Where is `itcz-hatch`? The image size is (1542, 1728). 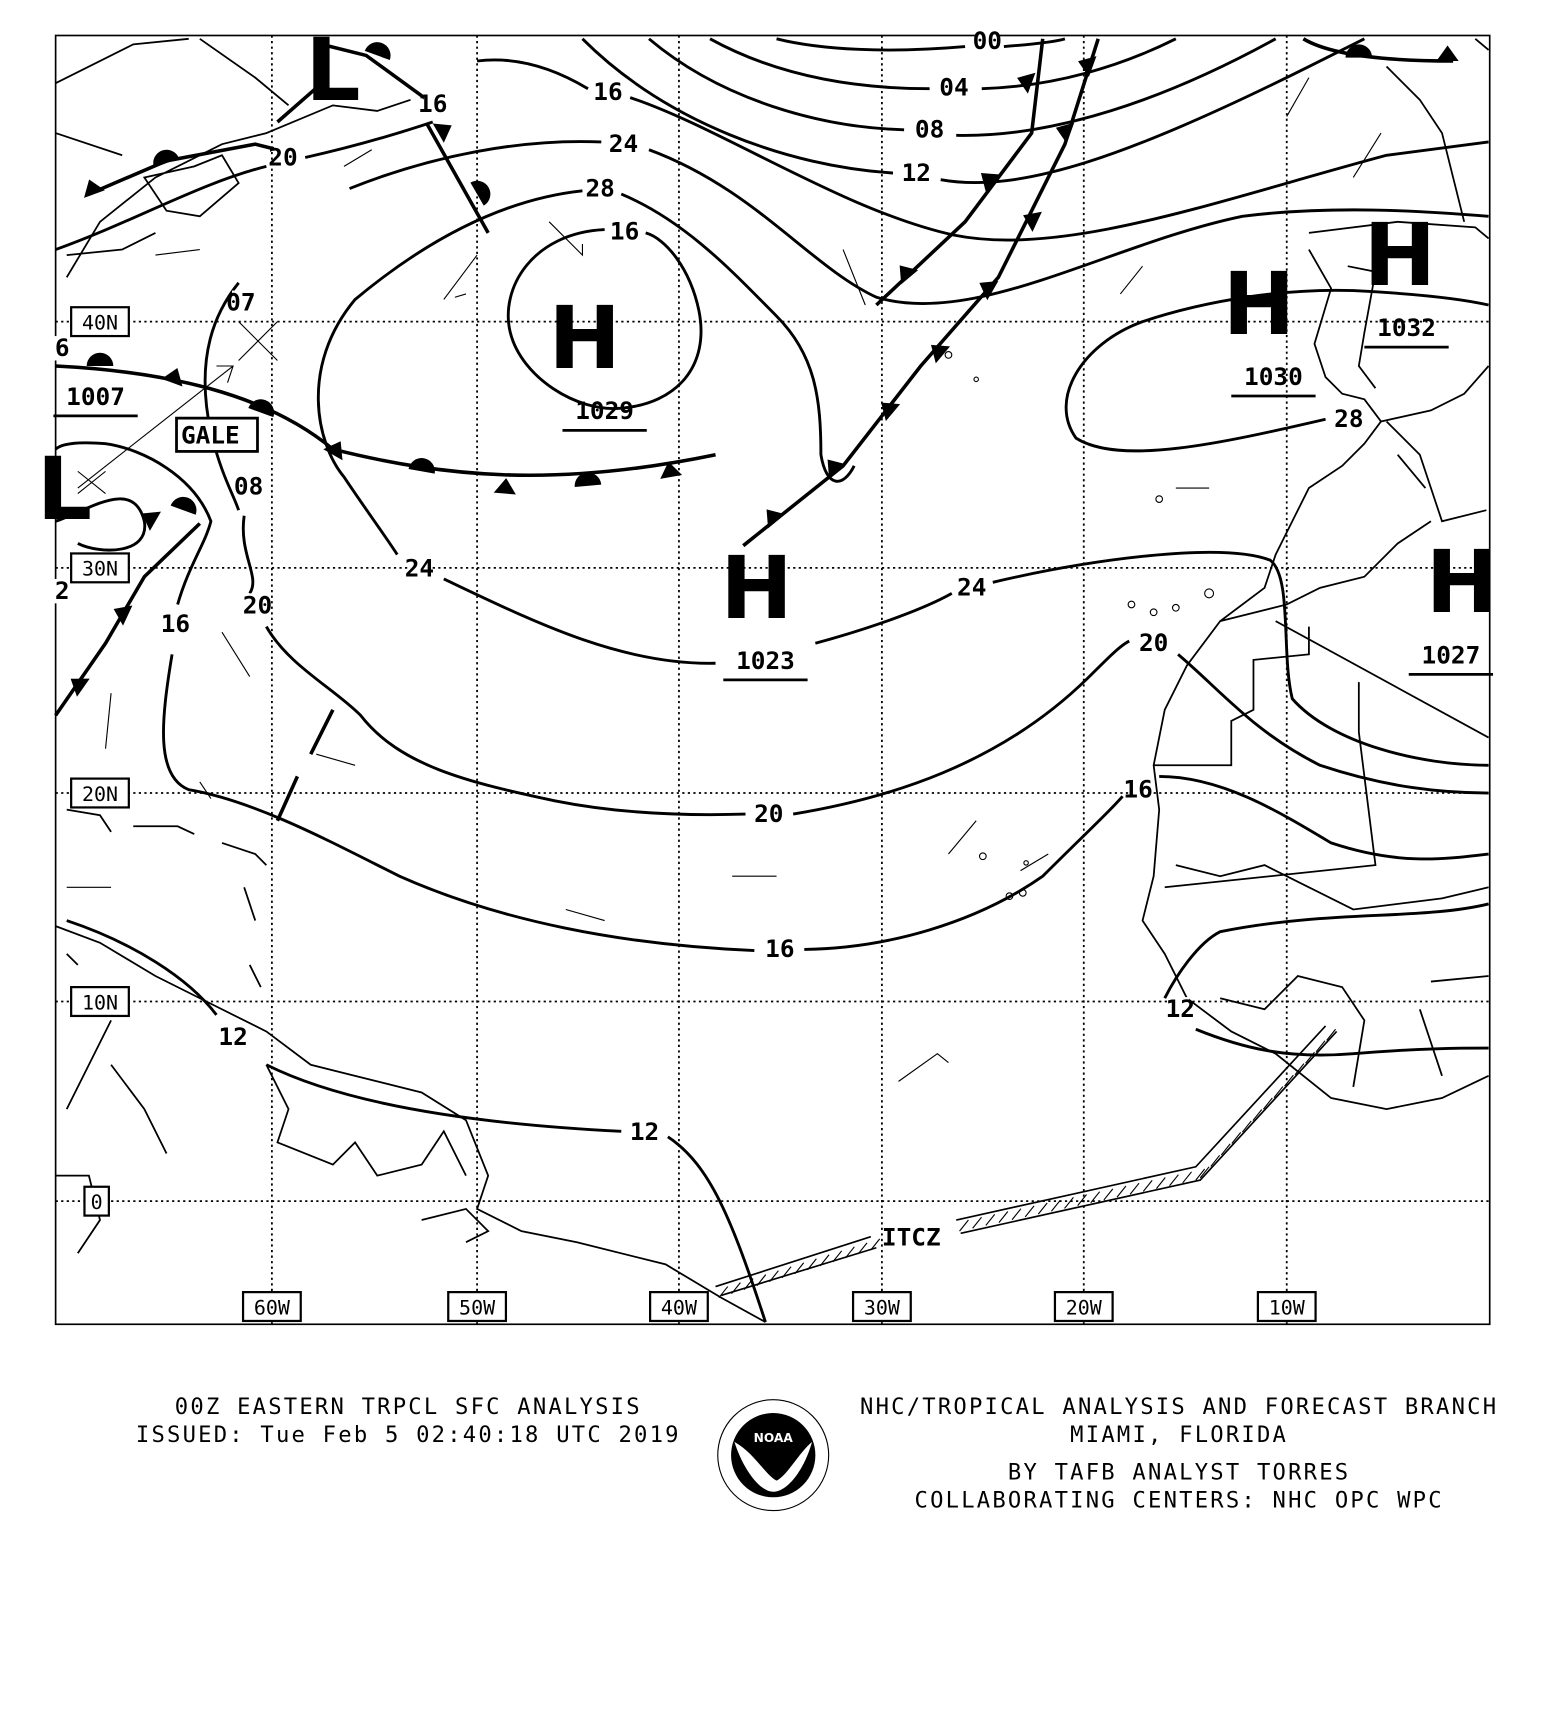
itcz-hatch is located at coordinates (1027, 1163).